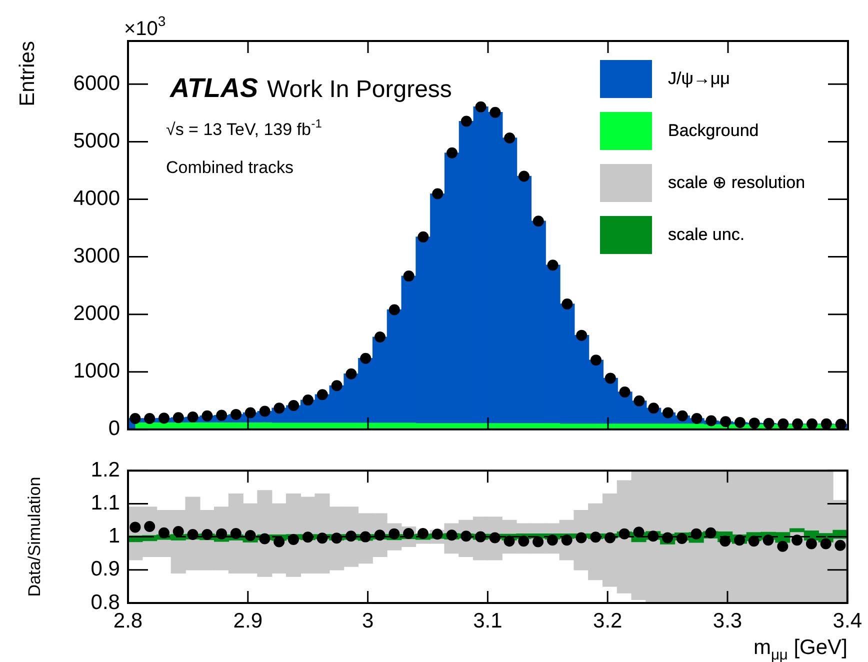 The image size is (868, 662). Describe the element at coordinates (706, 235) in the screenshot. I see `legend-label: scale unc.` at that location.